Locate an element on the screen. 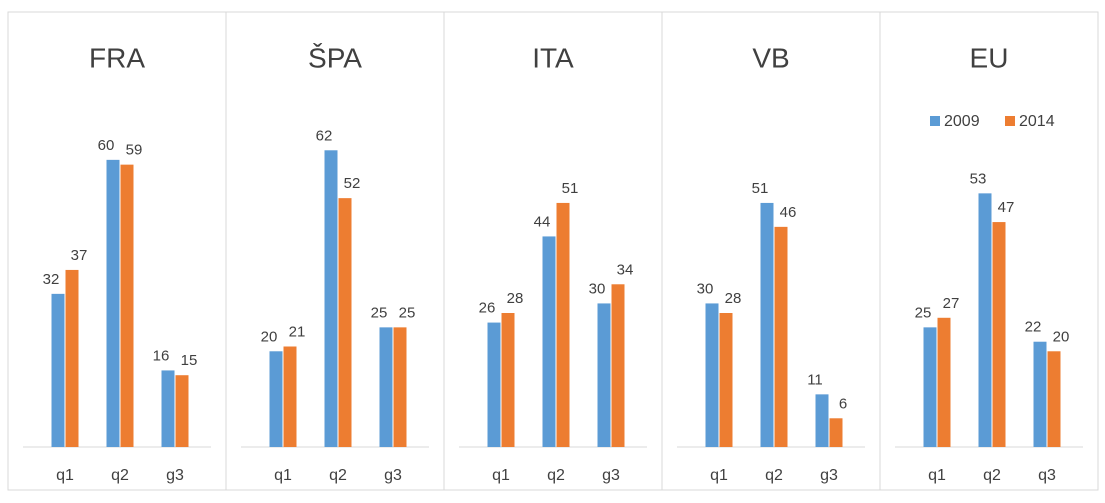 The width and height of the screenshot is (1105, 503). panel-title: VB is located at coordinates (770, 57).